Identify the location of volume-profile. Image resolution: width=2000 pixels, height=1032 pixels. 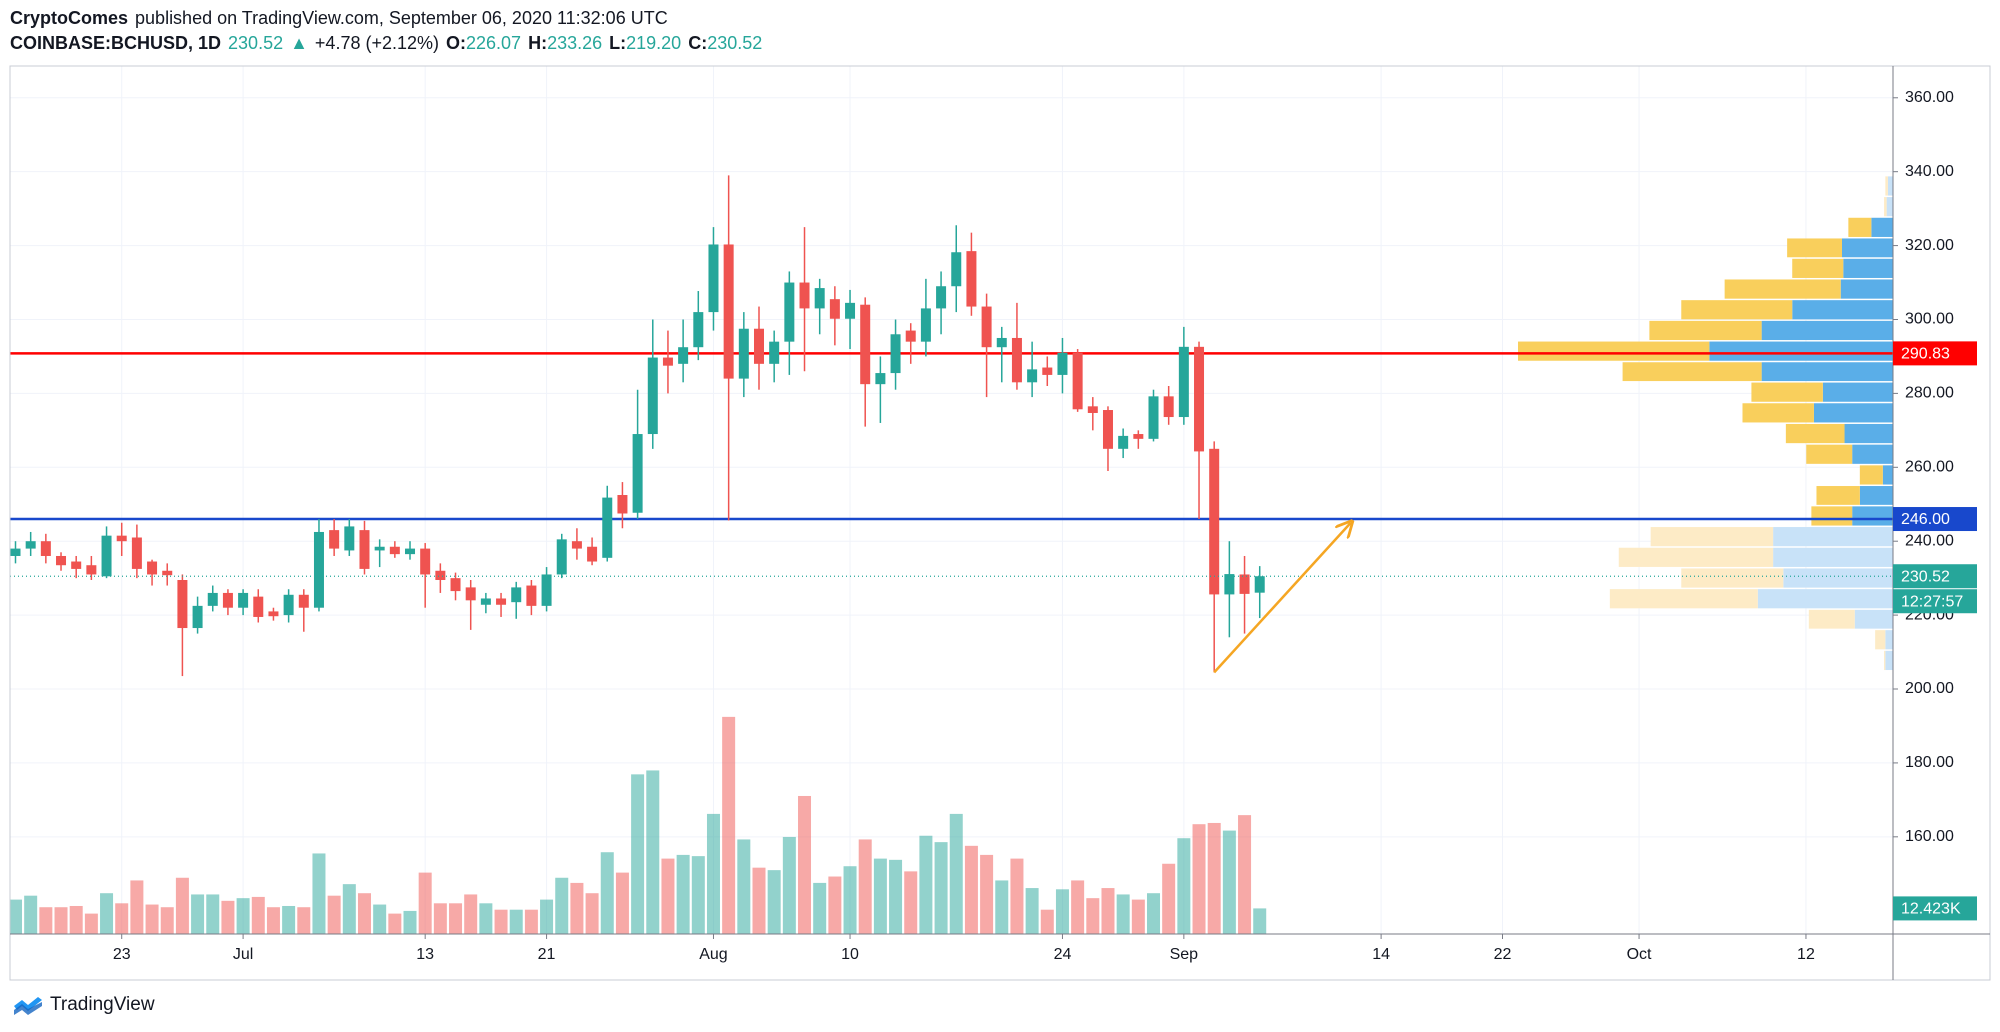
(1705, 423).